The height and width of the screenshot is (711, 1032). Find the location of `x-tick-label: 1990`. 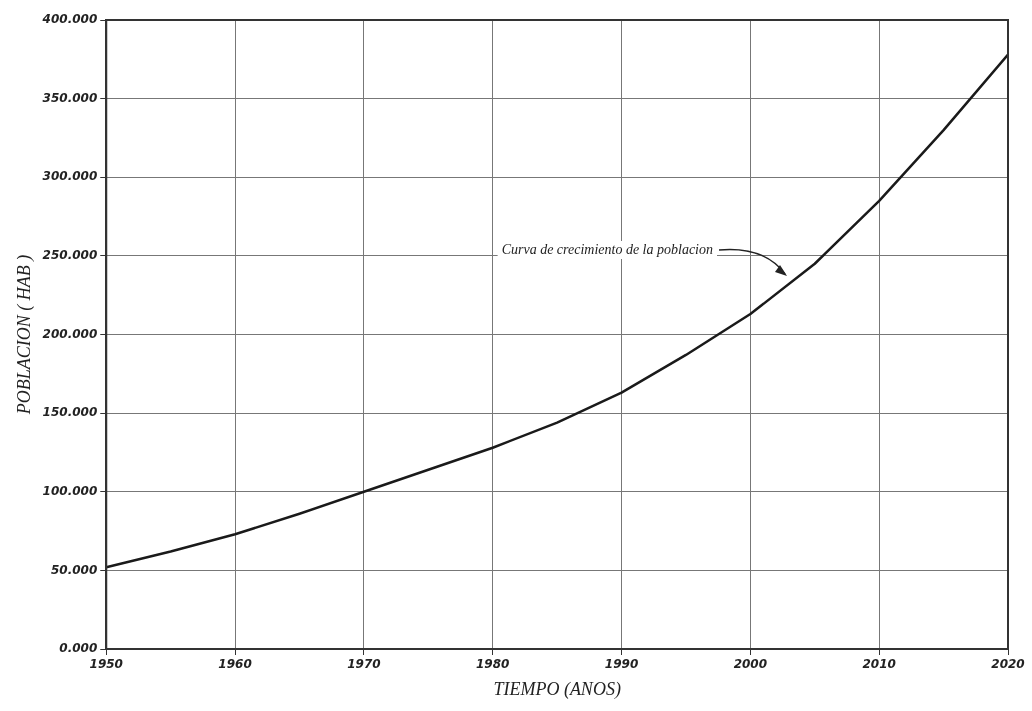

x-tick-label: 1990 is located at coordinates (621, 664).